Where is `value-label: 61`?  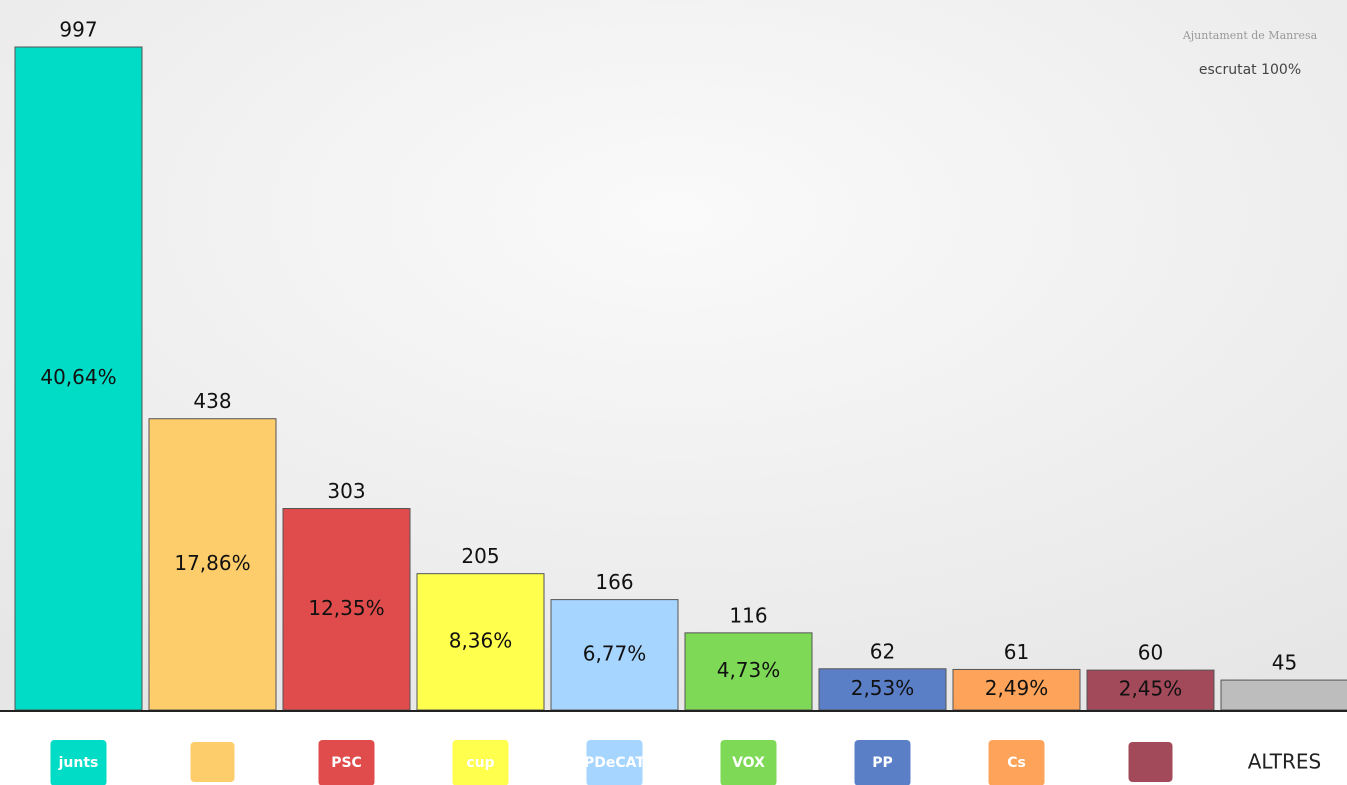
value-label: 61 is located at coordinates (1016, 652).